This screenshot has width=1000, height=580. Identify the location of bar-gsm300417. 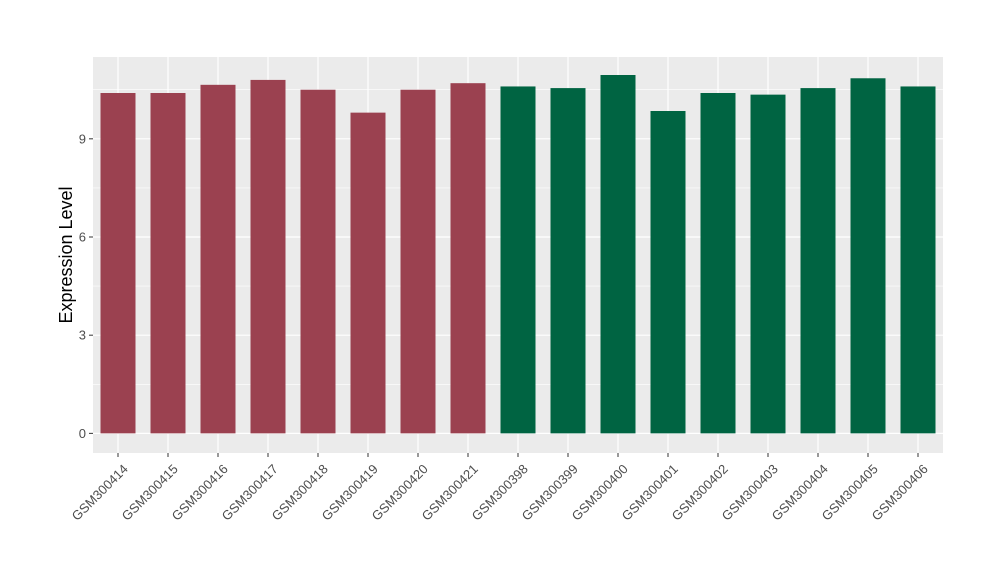
(268, 256).